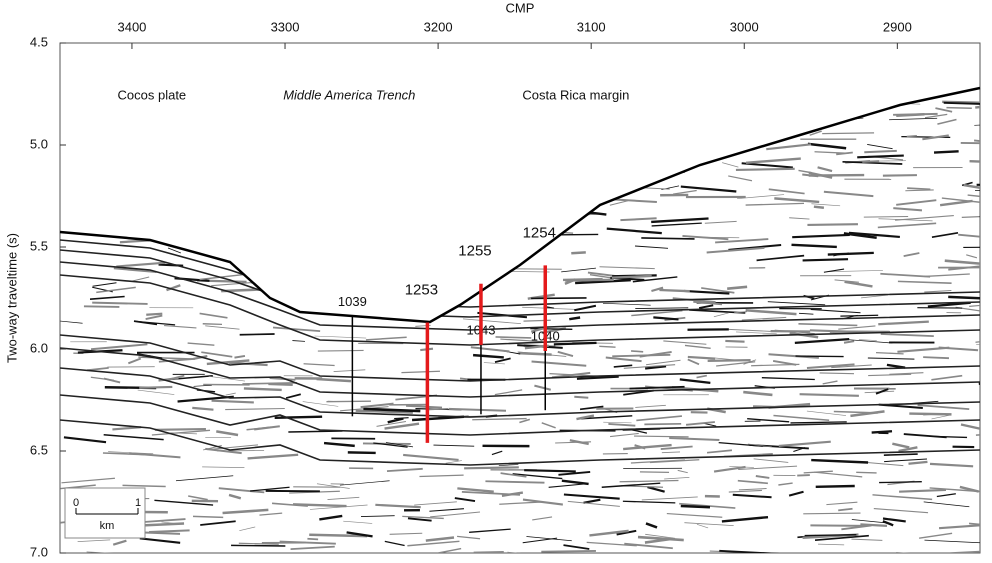 The image size is (992, 563). Describe the element at coordinates (575, 94) in the screenshot. I see `region-label: Costa Rica margin` at that location.